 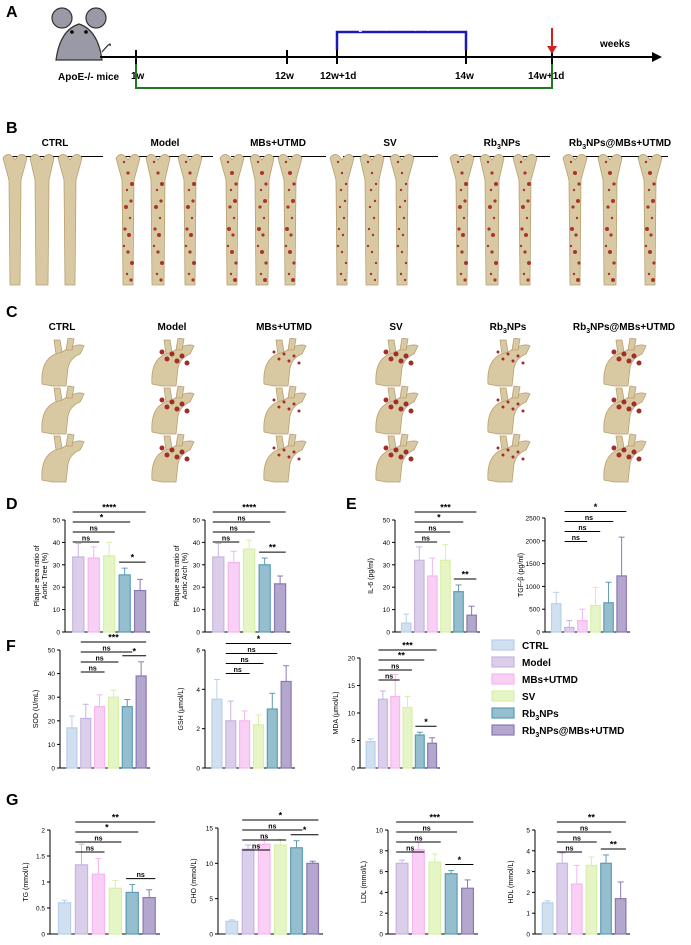 I want to click on panel-label-g: G, so click(x=12, y=800).